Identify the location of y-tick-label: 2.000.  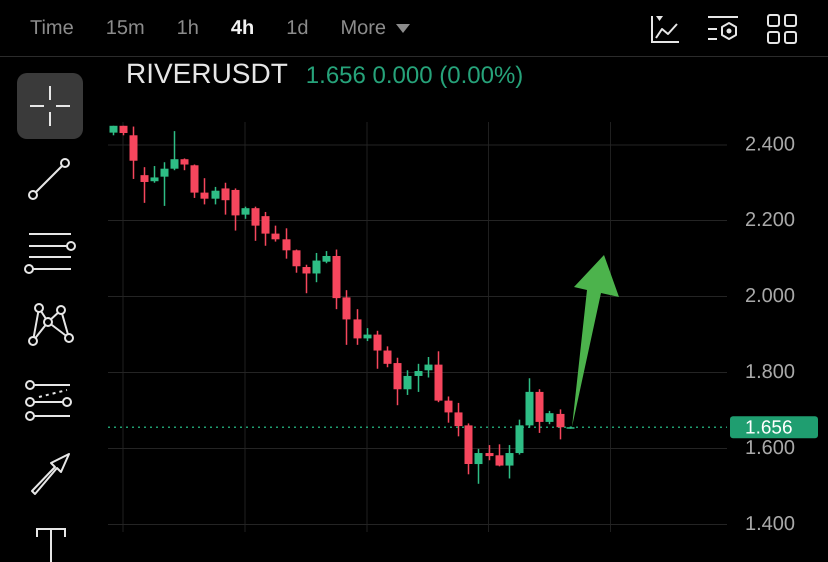
(770, 296).